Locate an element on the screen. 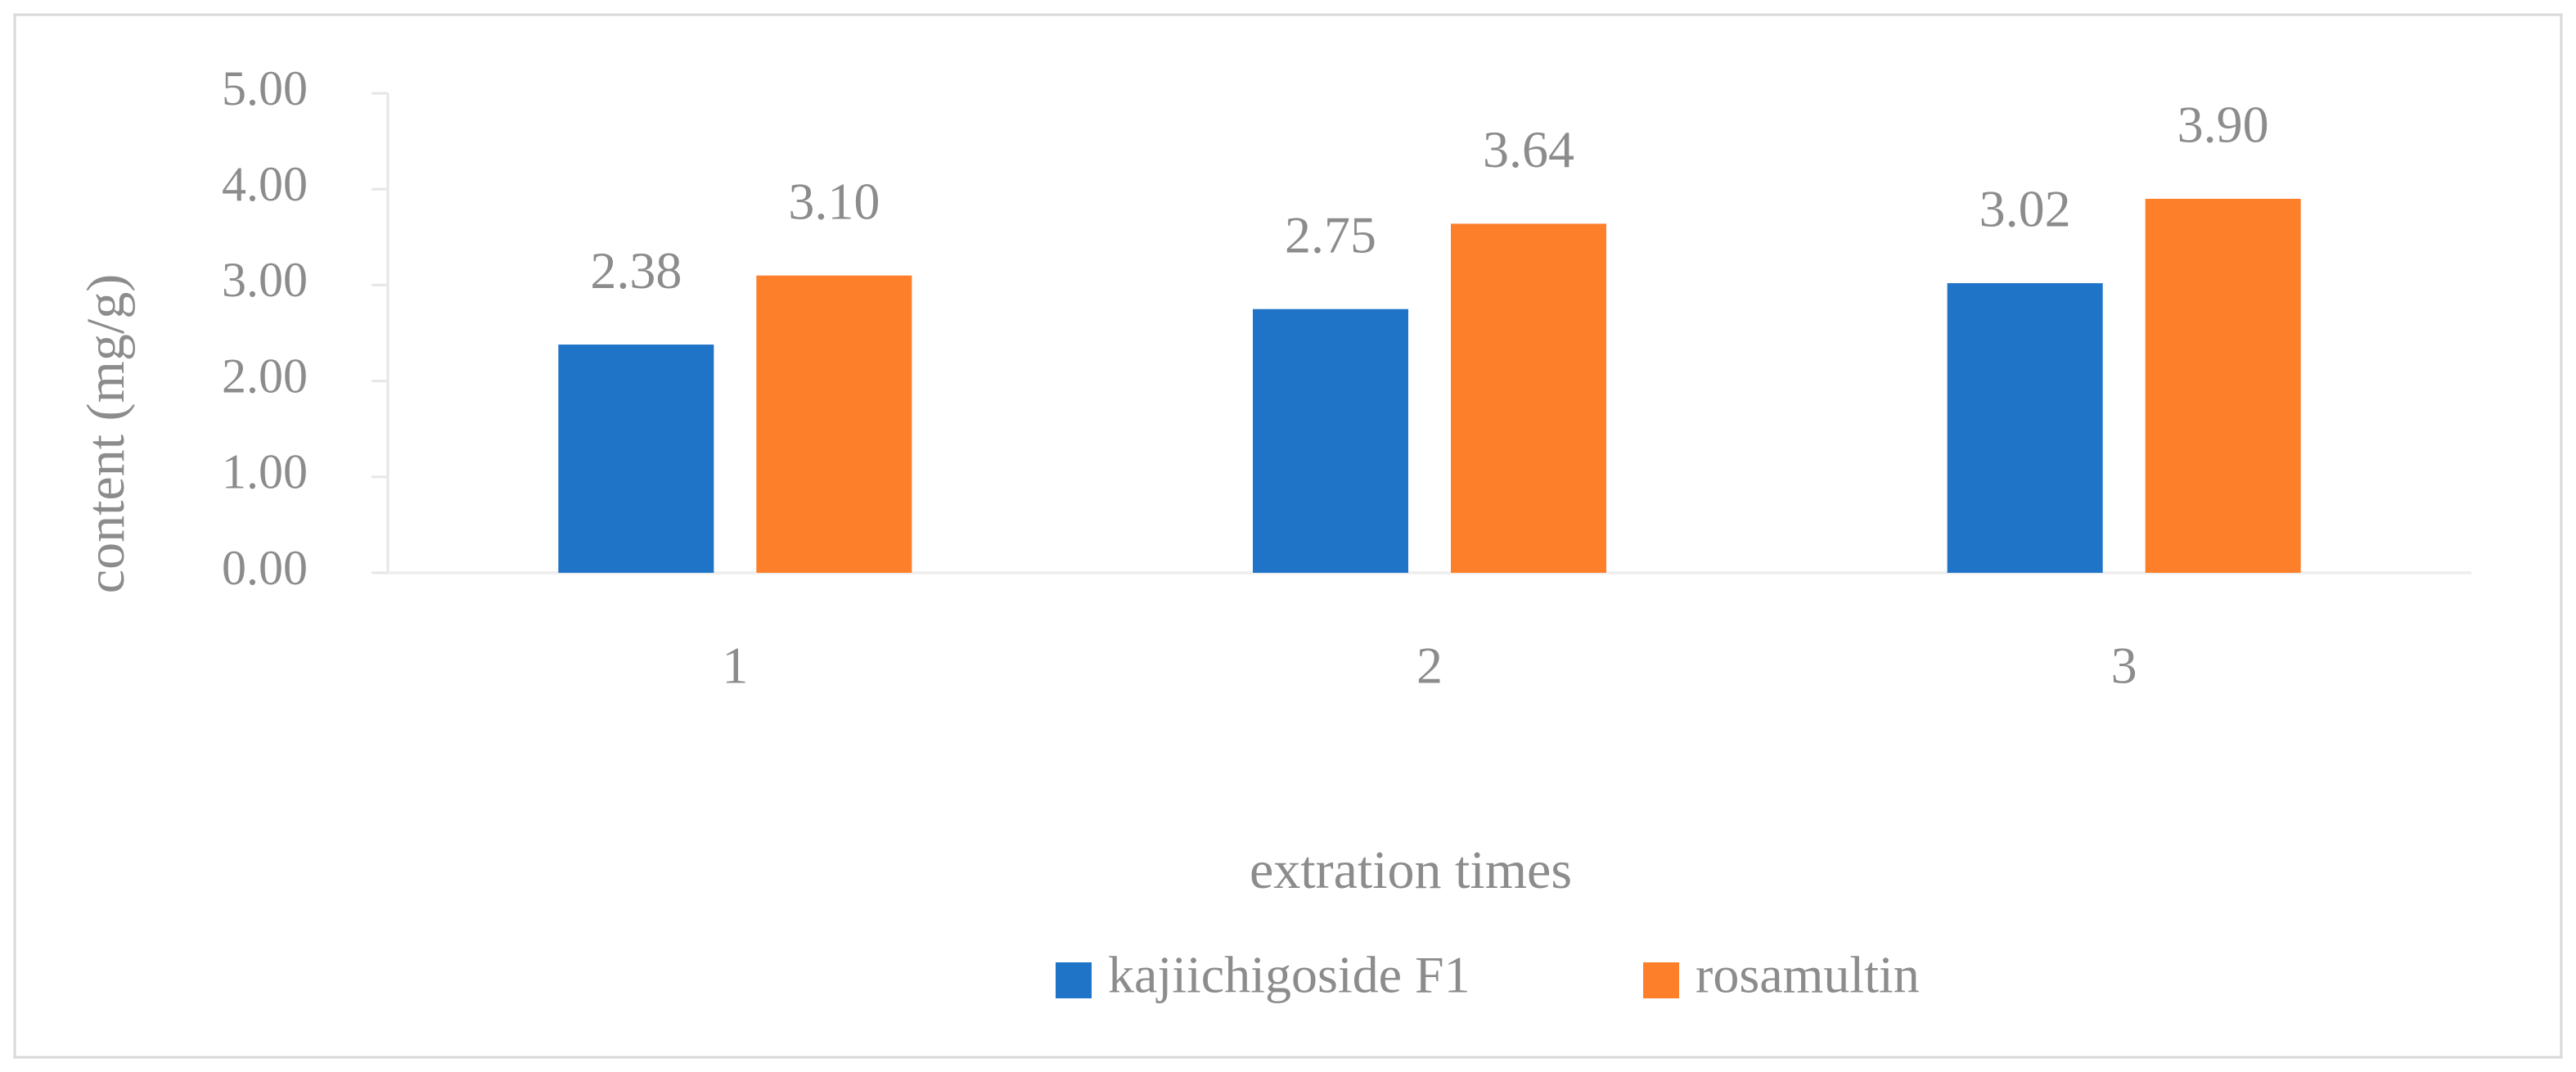 The width and height of the screenshot is (2576, 1072). y-tick-label: 5.00 is located at coordinates (265, 88).